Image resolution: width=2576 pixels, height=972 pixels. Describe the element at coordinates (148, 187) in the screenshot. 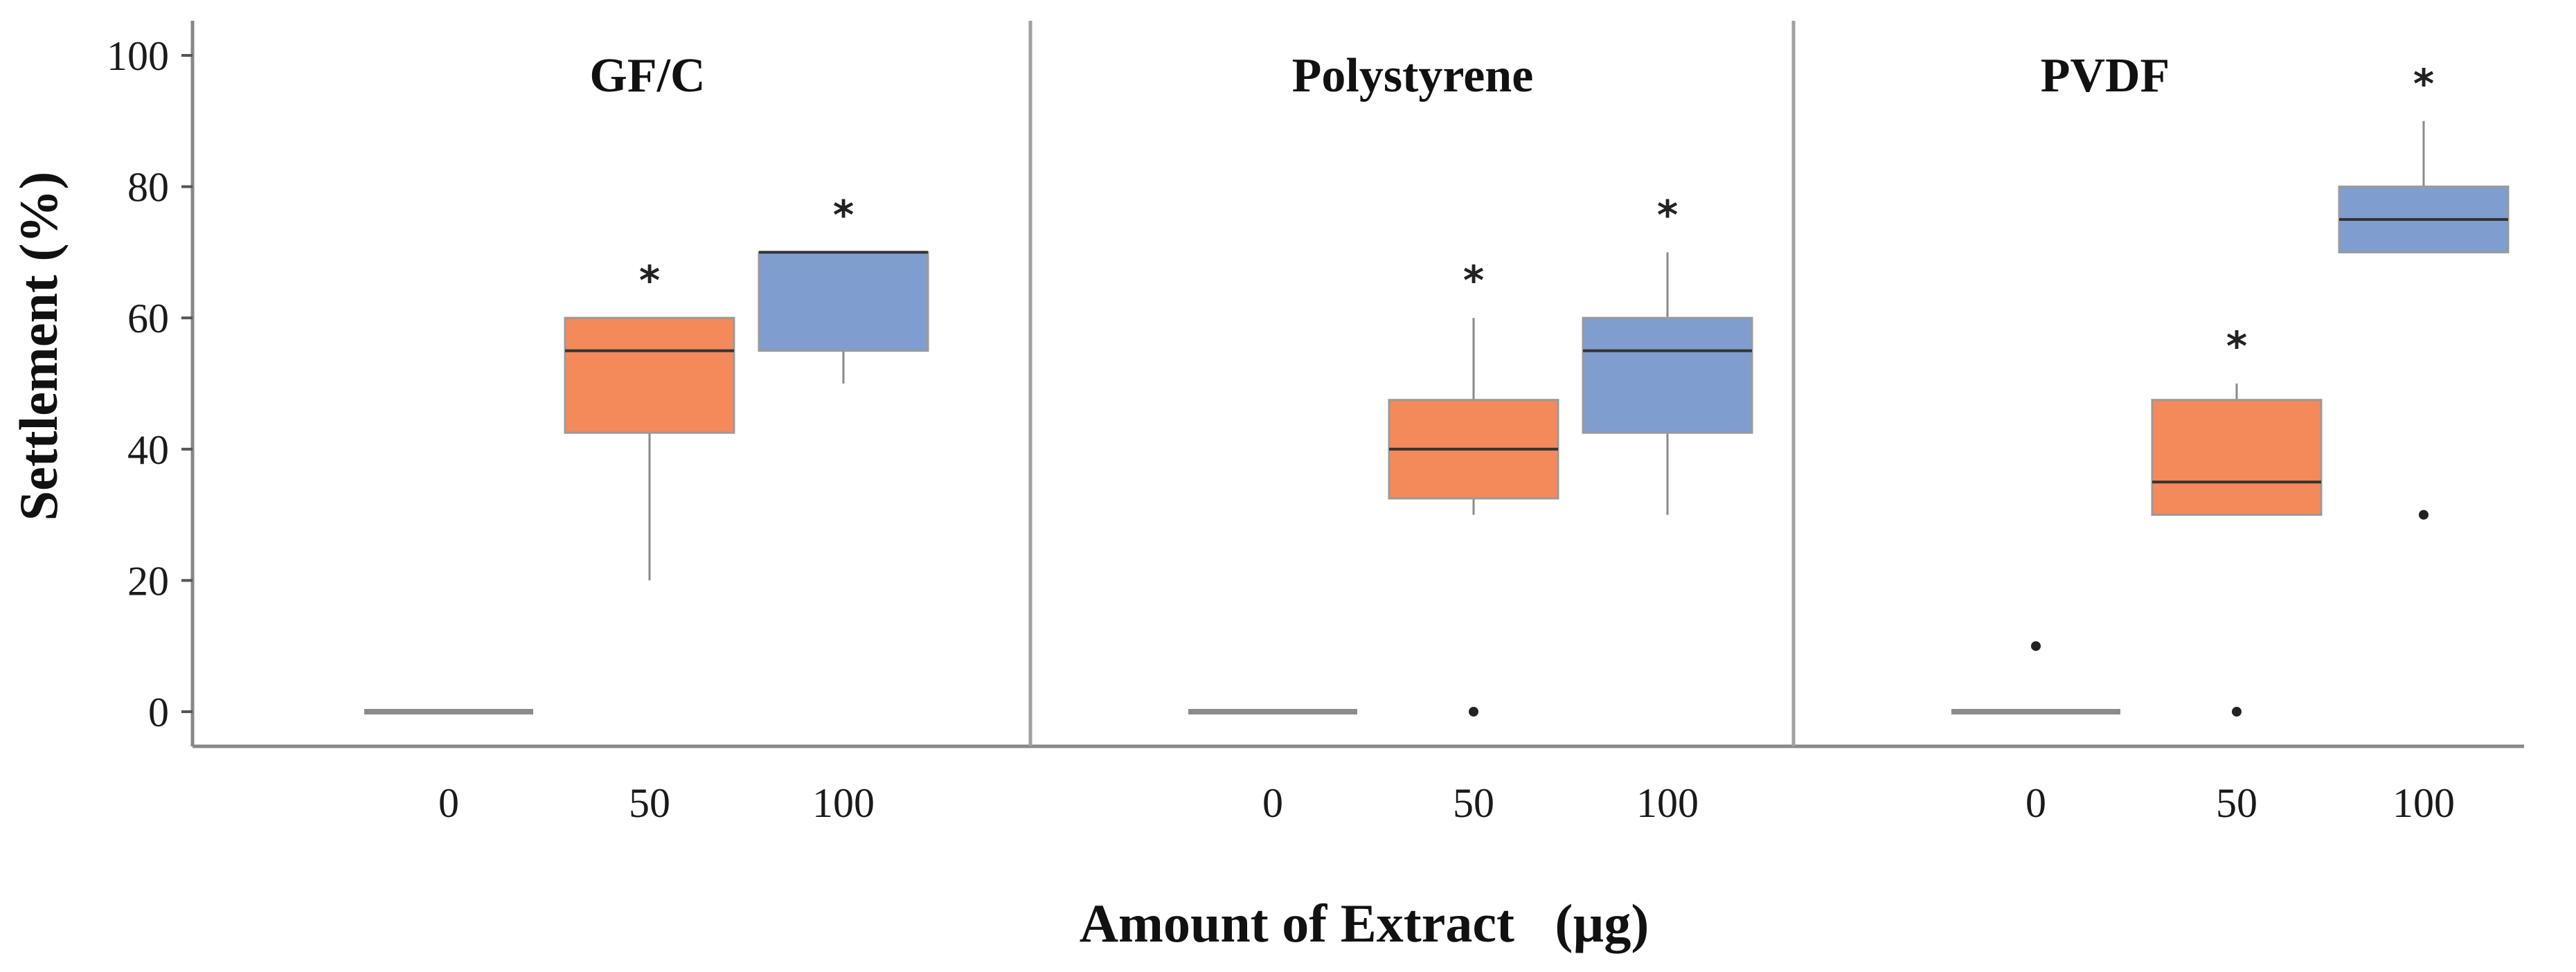

I see `y-tick-label: 80` at that location.